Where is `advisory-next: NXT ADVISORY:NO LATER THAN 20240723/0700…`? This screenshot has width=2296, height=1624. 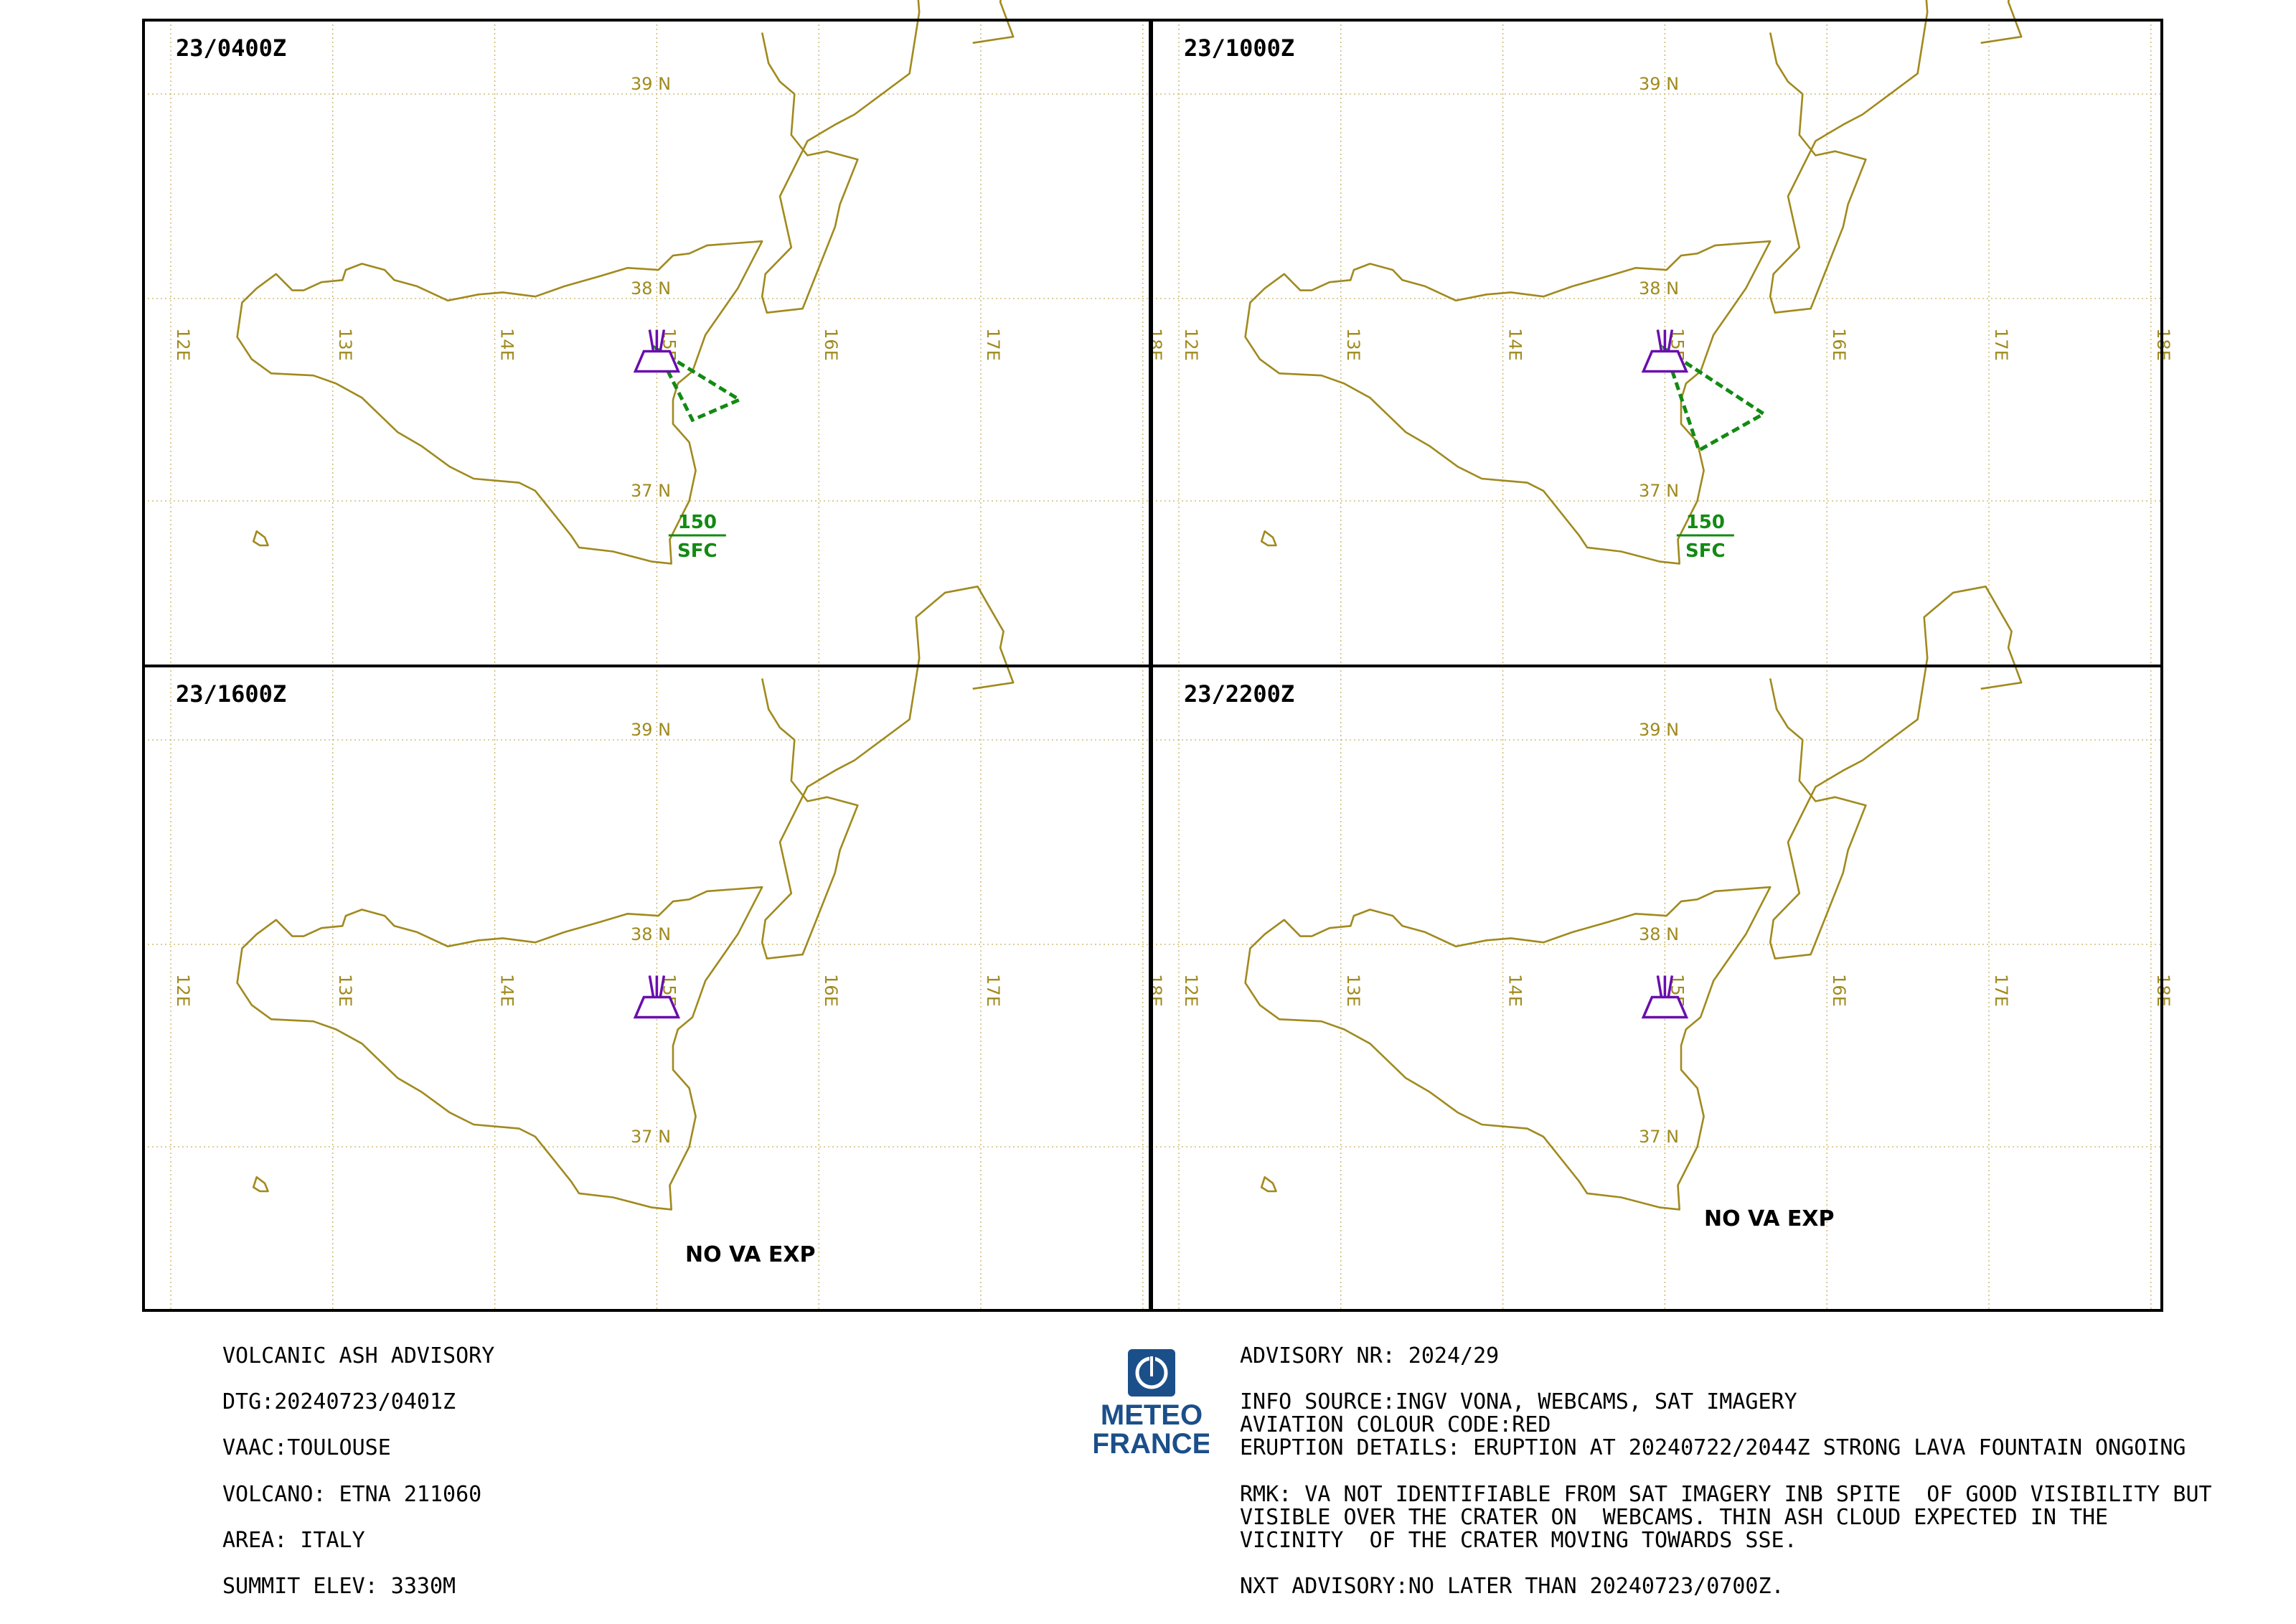
advisory-next: NXT ADVISORY:NO LATER THAN 20240723/0700… is located at coordinates (1512, 1587).